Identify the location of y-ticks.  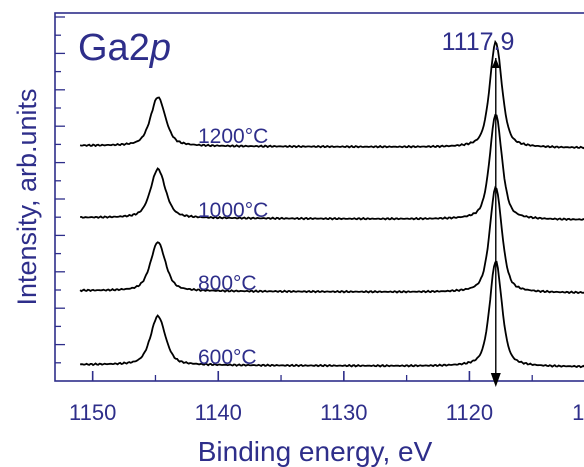
(60, 190).